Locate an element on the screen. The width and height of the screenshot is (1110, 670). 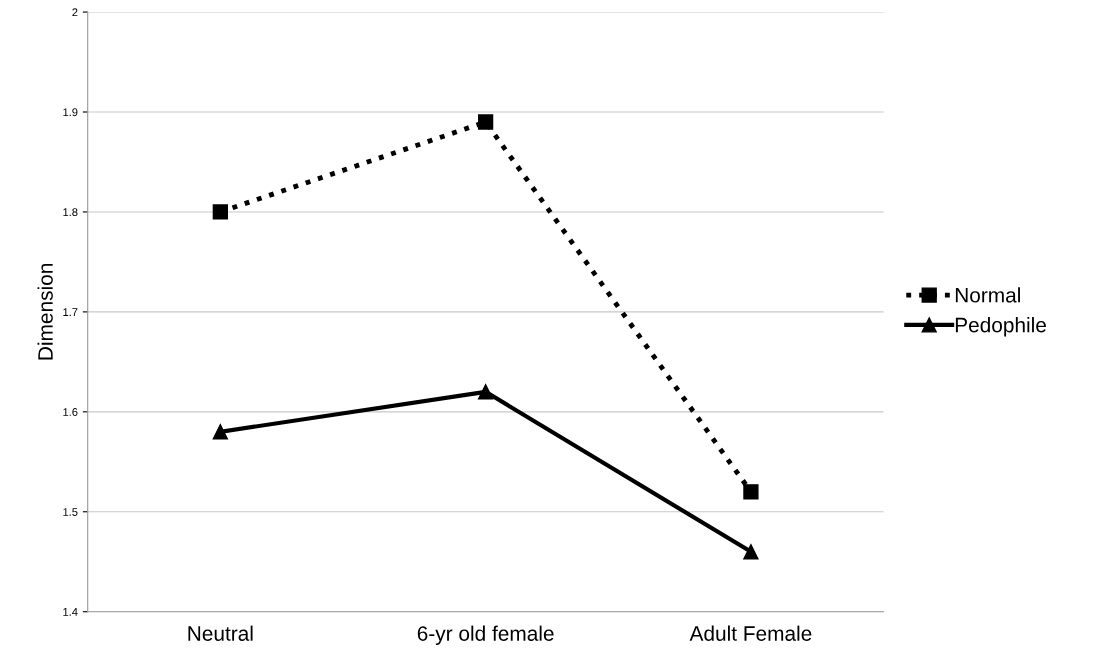
x-tick-label: Neutral is located at coordinates (220, 633).